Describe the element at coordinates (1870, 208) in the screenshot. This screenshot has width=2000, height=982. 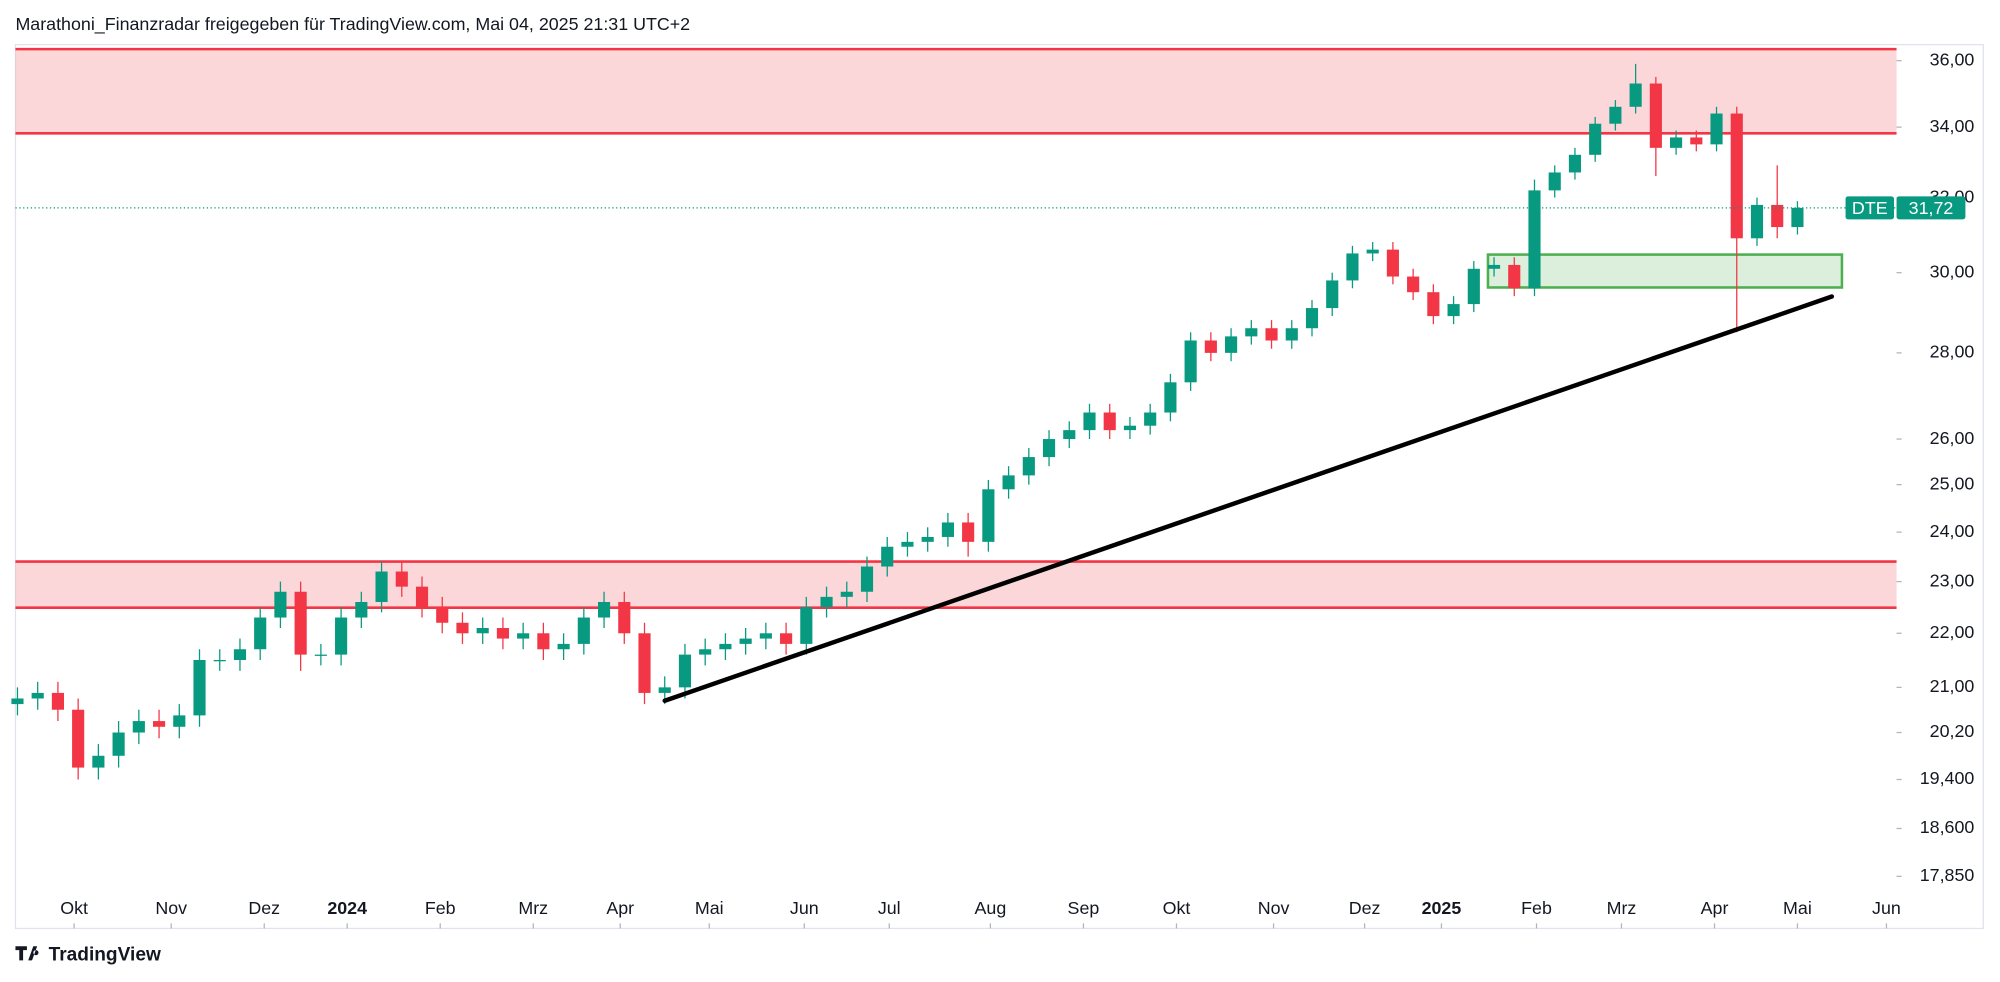
I see `symbol-label: DTE` at that location.